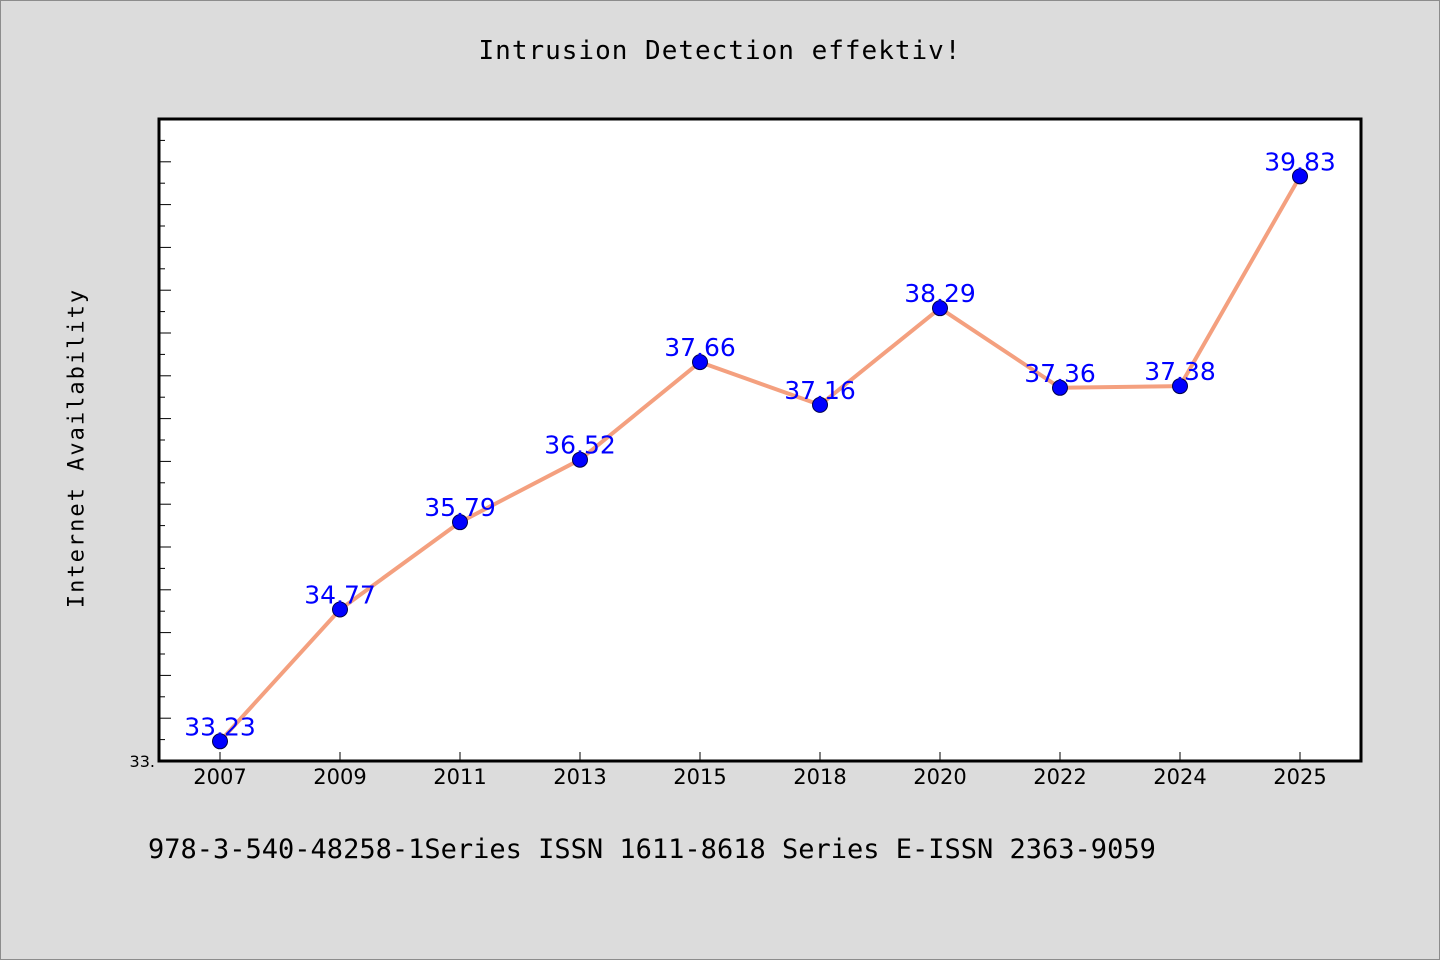  What do you see at coordinates (1179, 777) in the screenshot?
I see `x-tick-label: 2024` at bounding box center [1179, 777].